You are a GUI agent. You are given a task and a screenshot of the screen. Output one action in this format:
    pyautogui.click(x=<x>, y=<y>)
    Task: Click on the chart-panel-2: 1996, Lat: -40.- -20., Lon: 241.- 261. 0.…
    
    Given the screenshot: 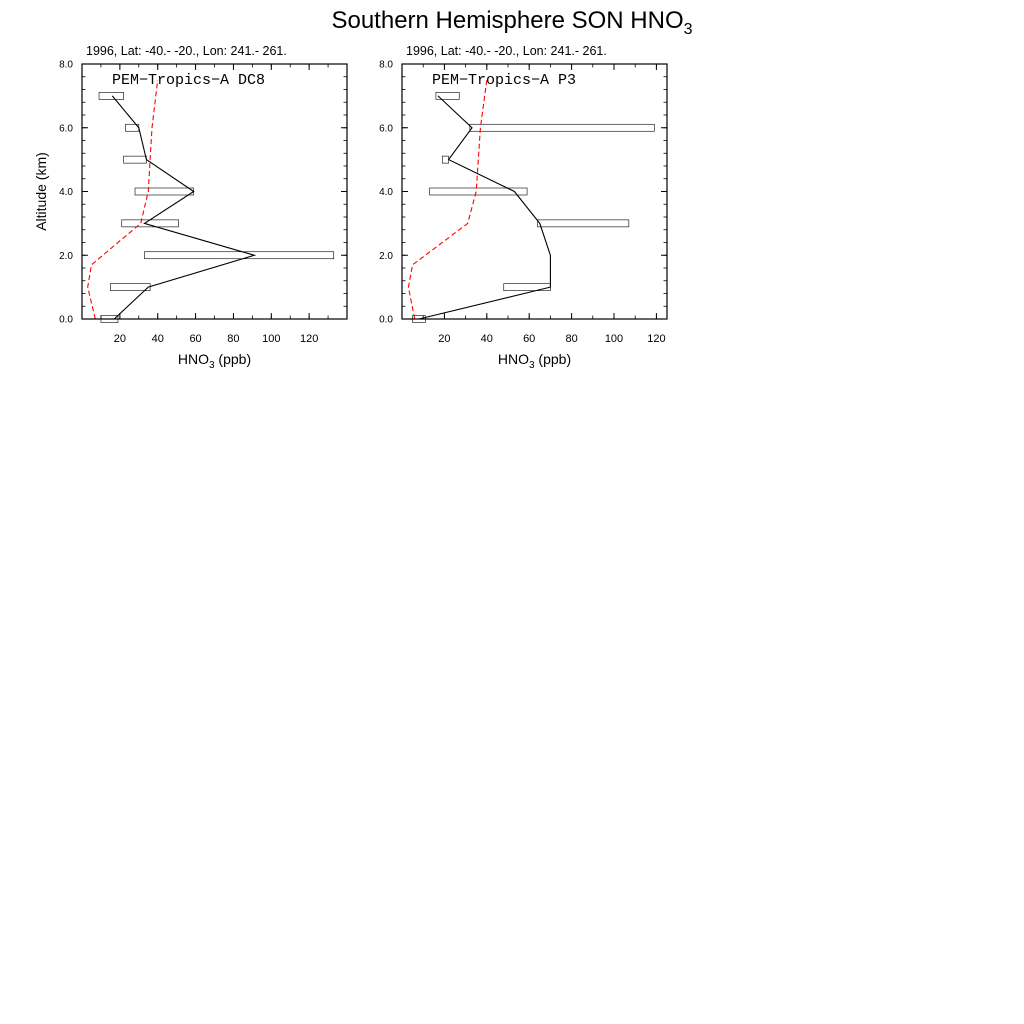 What is the action you would take?
    pyautogui.click(x=523, y=207)
    